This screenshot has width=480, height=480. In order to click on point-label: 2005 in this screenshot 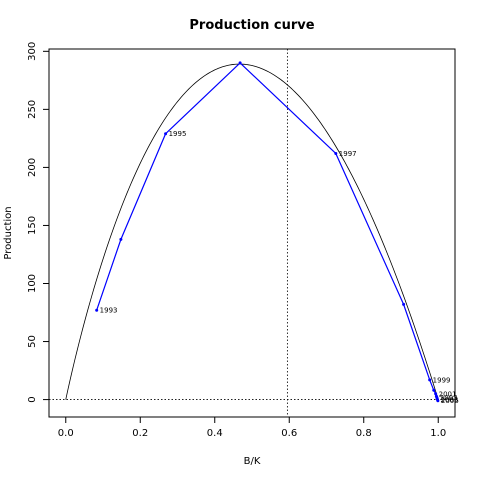, I will do `click(449, 400)`.